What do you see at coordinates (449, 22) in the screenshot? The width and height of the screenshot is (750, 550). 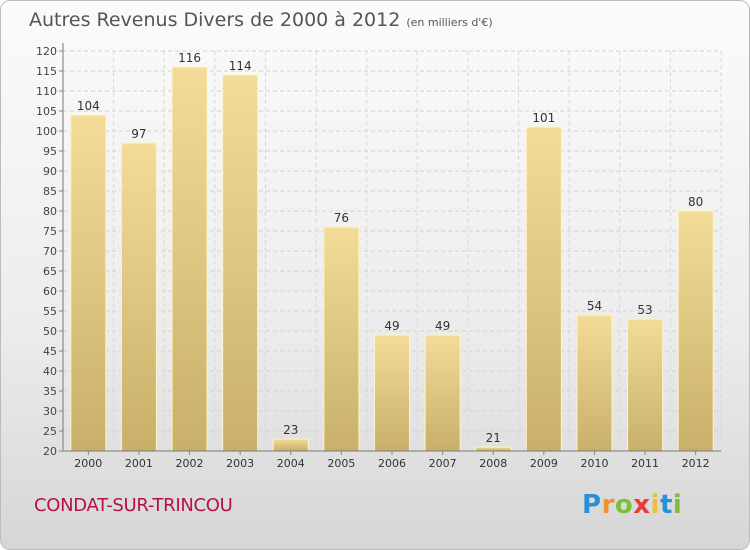 I see `chart-subtitle: (en milliers d'€)` at bounding box center [449, 22].